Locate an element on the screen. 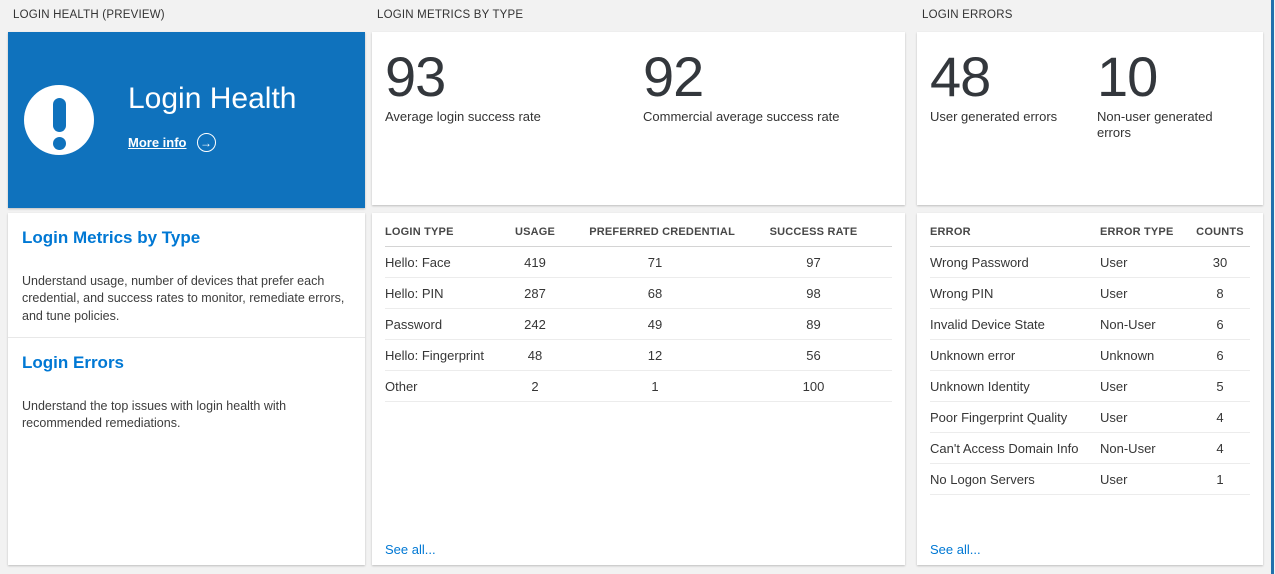  alert-icon is located at coordinates (59, 120).